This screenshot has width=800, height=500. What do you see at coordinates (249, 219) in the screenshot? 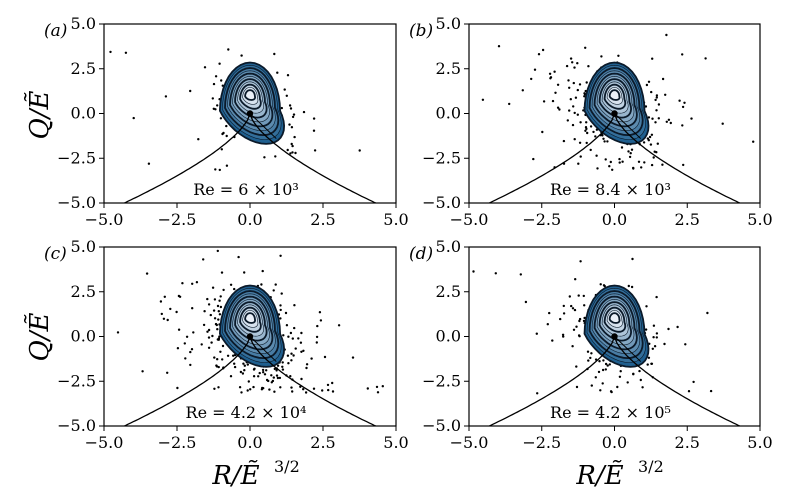
I see `x-tick-label: 0.0` at bounding box center [249, 219].